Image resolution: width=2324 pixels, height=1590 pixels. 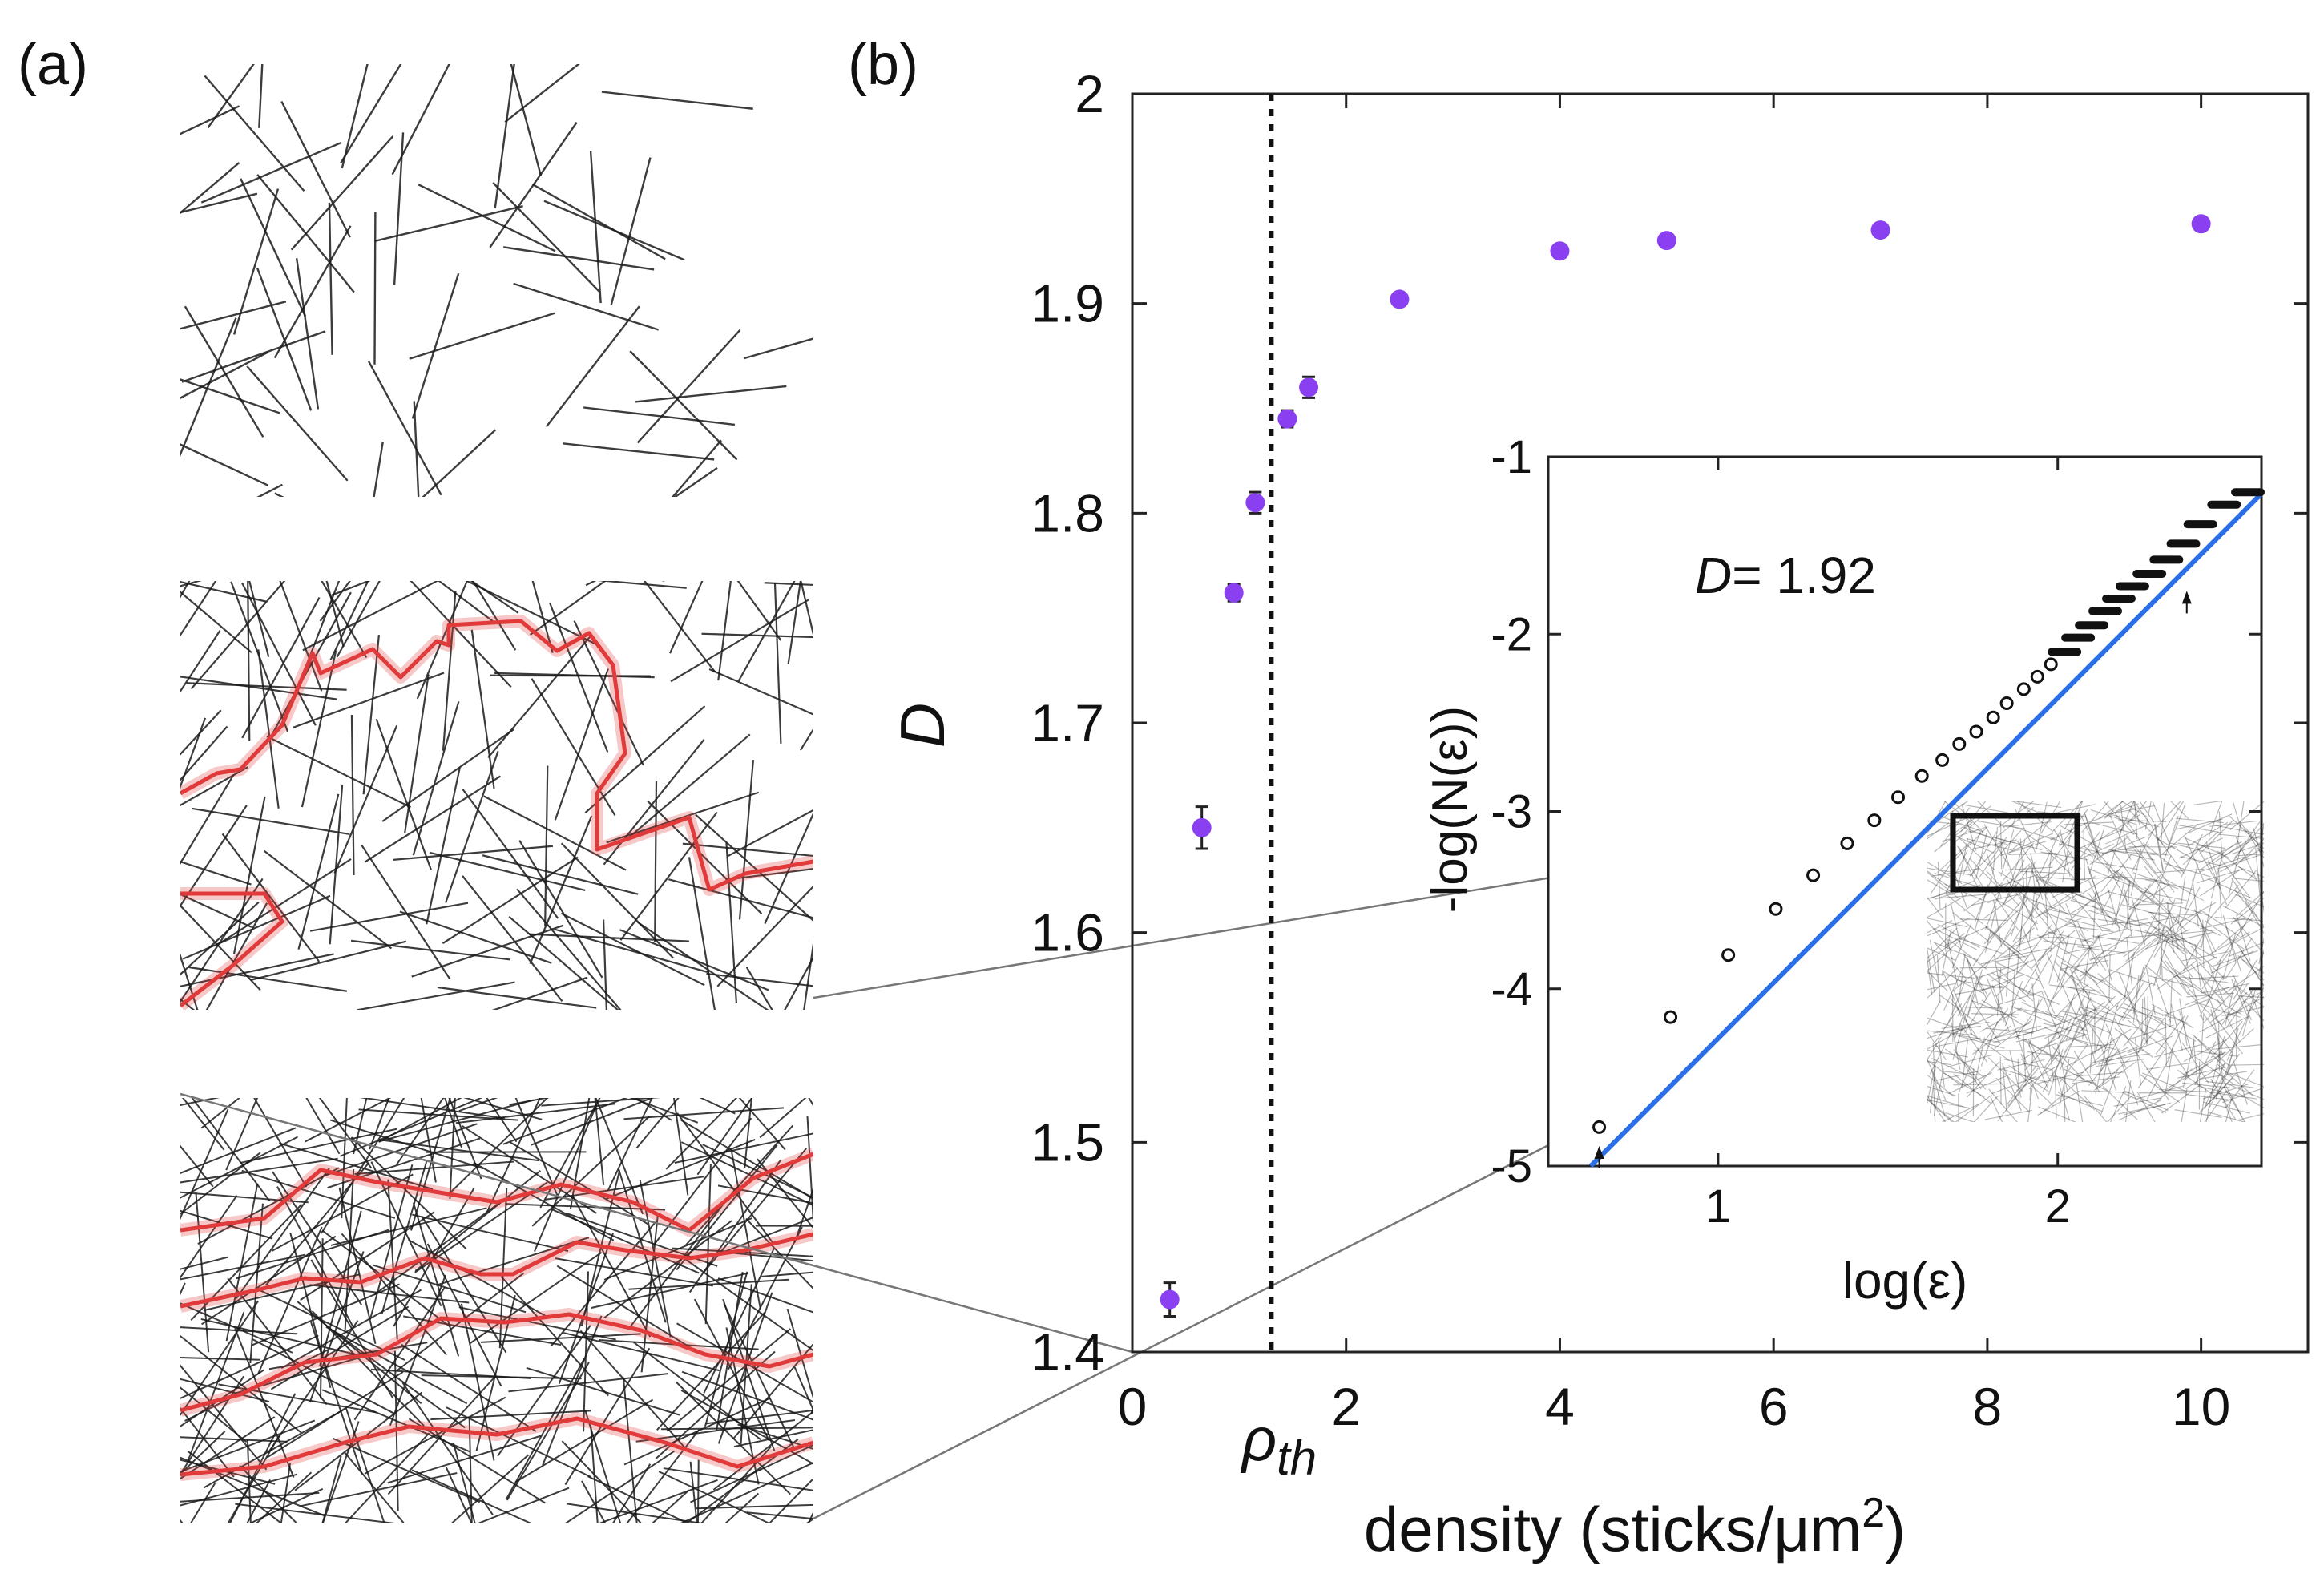 I want to click on network-medium-density, so click(x=497, y=795).